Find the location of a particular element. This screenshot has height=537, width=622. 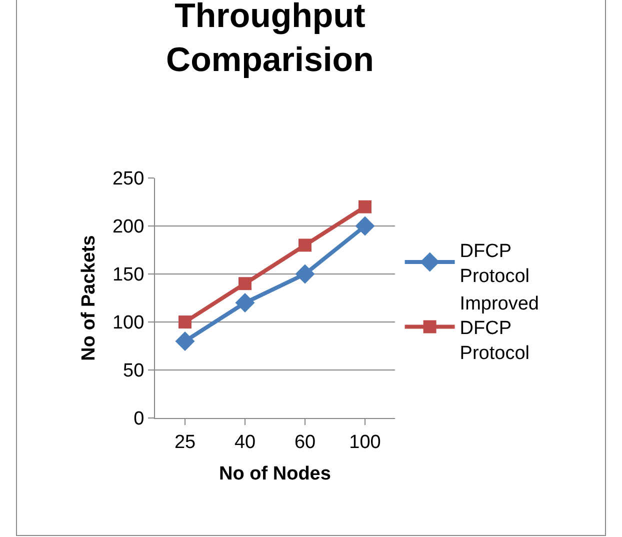

legend-label: DFCP Protocol is located at coordinates (495, 264).